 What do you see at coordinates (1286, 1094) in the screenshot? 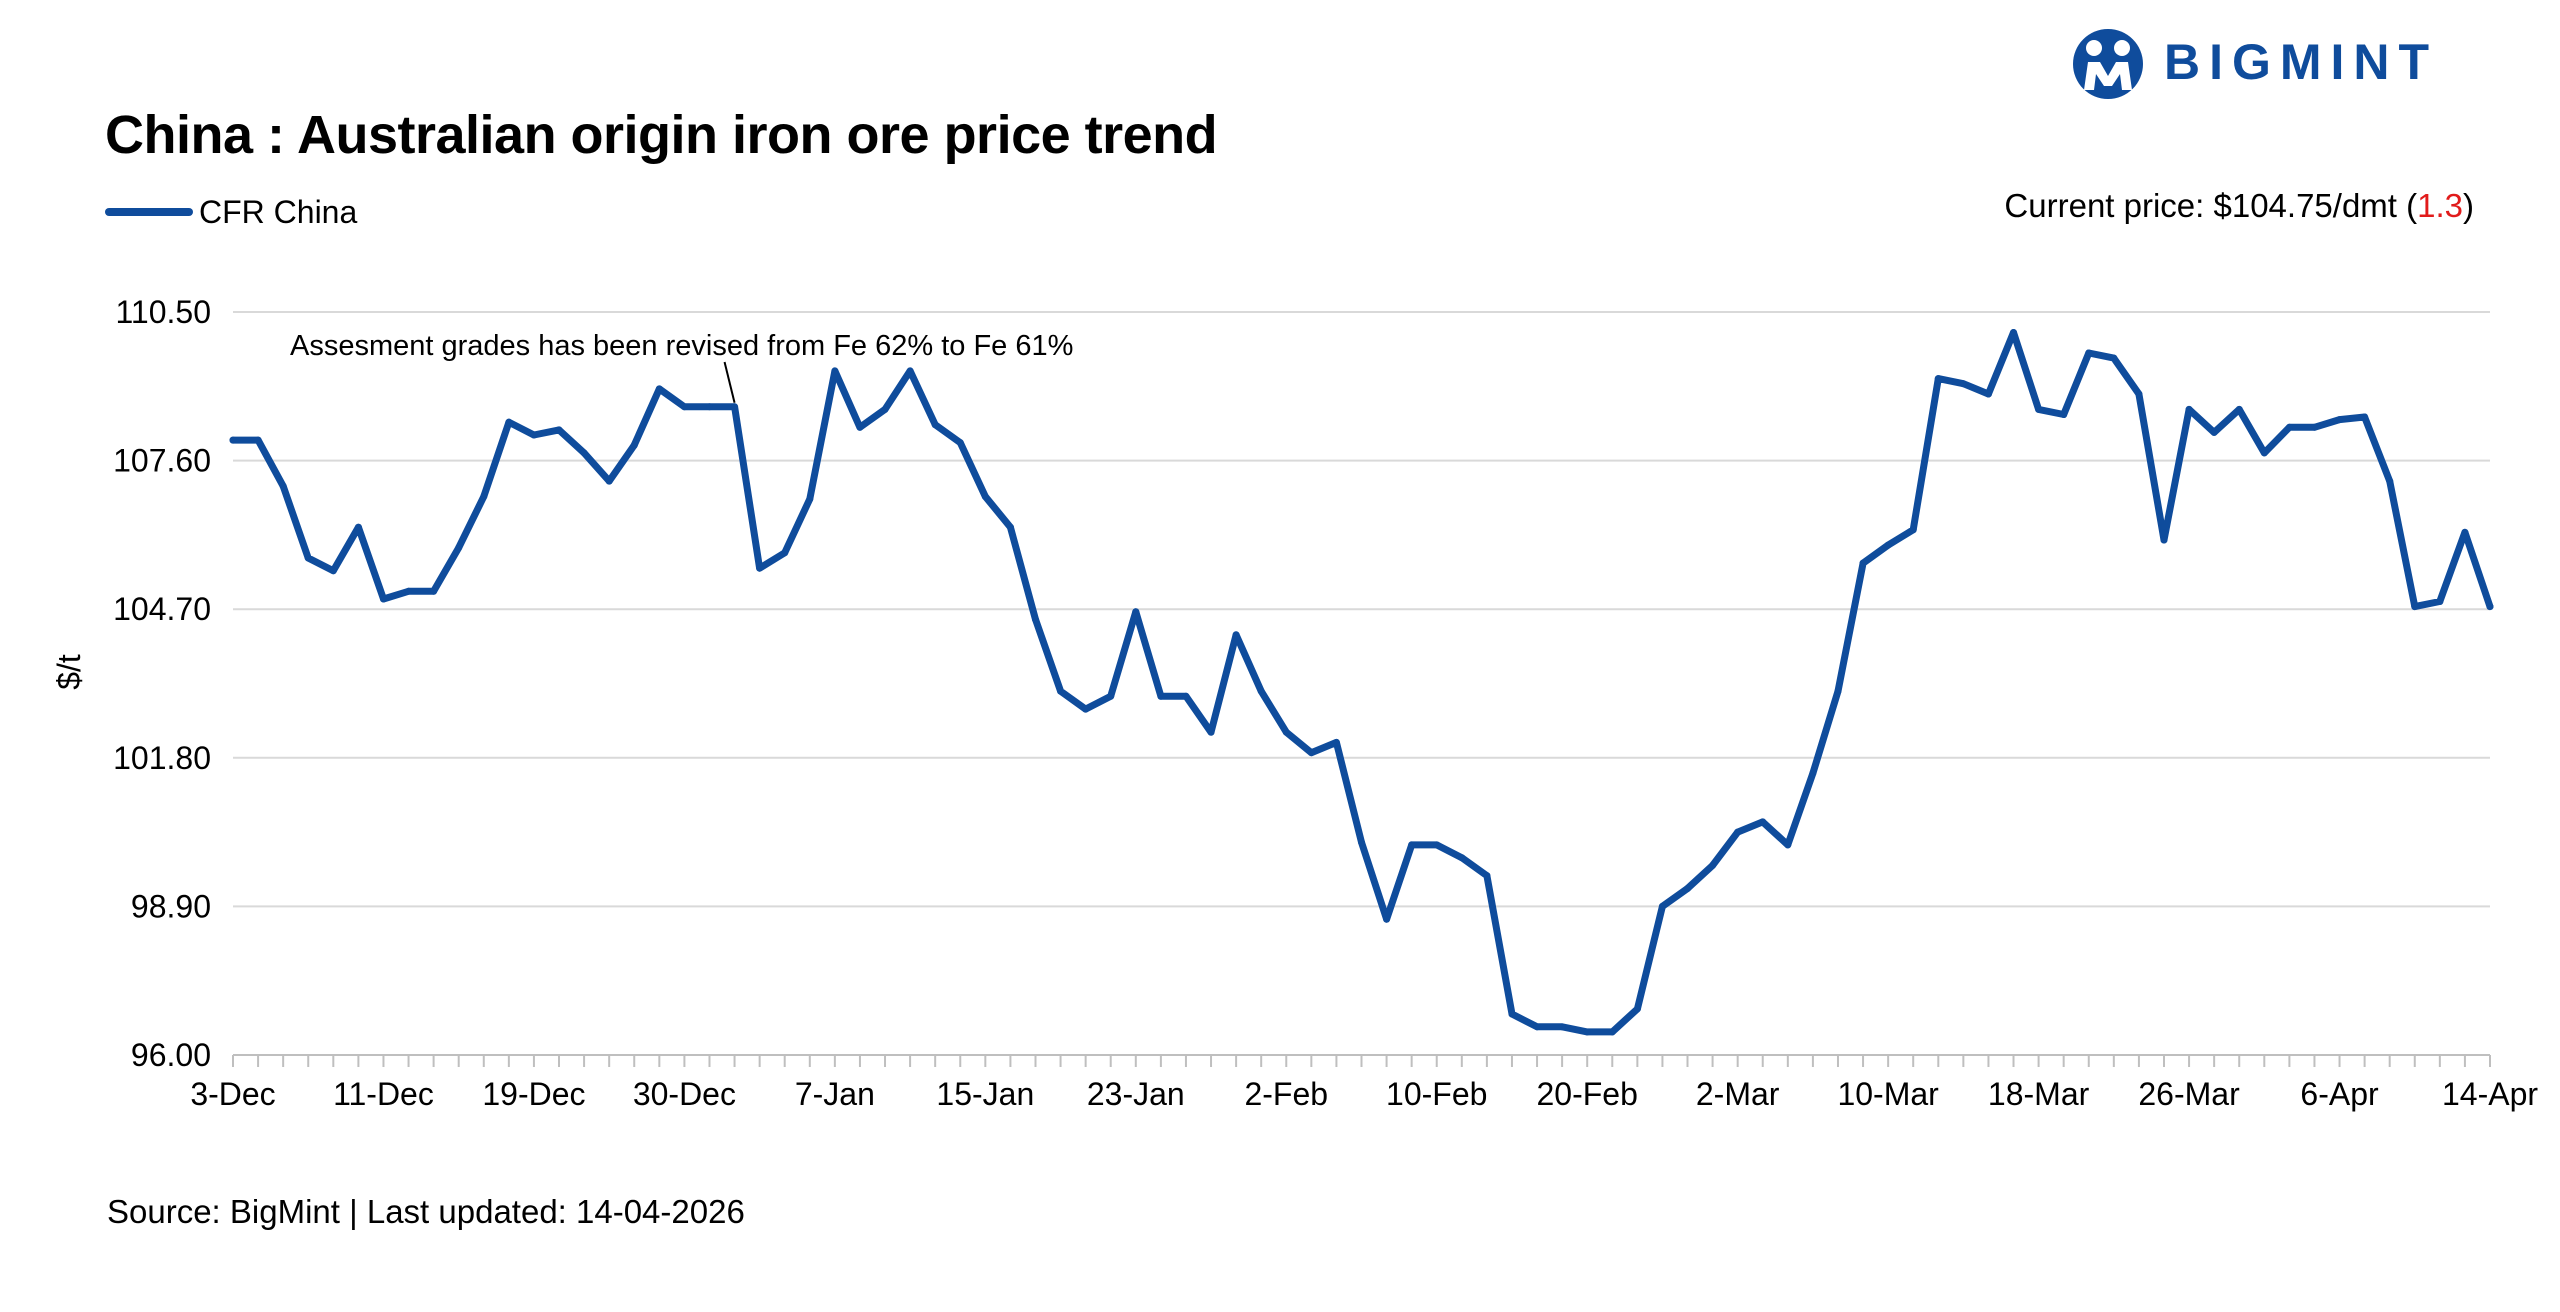
I see `x-tick-label: 2-Feb` at bounding box center [1286, 1094].